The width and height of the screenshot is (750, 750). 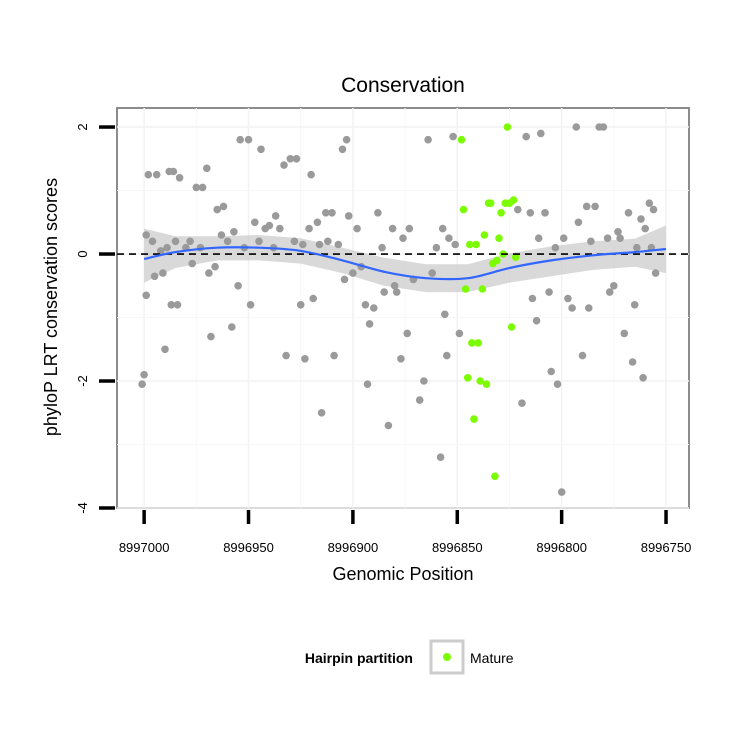 I want to click on x-axis-label: Genomic Position, so click(x=402, y=574).